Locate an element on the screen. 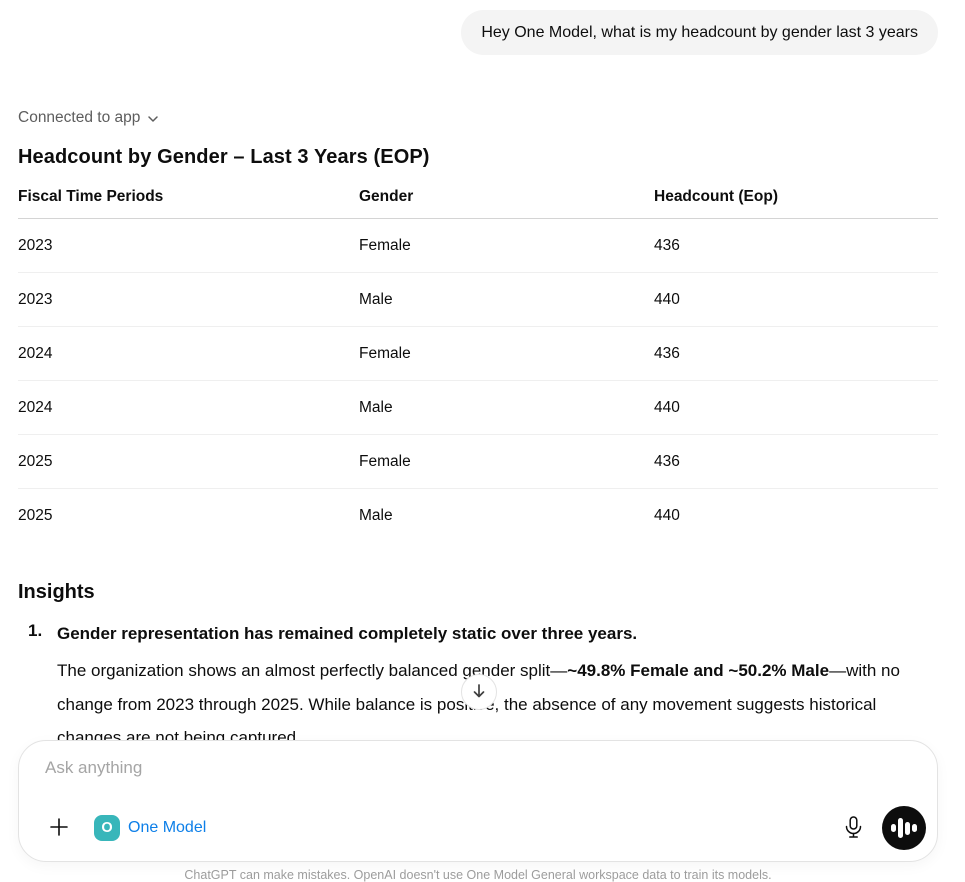 This screenshot has height=882, width=965. table-row: 2024 Female 436 is located at coordinates (478, 353).